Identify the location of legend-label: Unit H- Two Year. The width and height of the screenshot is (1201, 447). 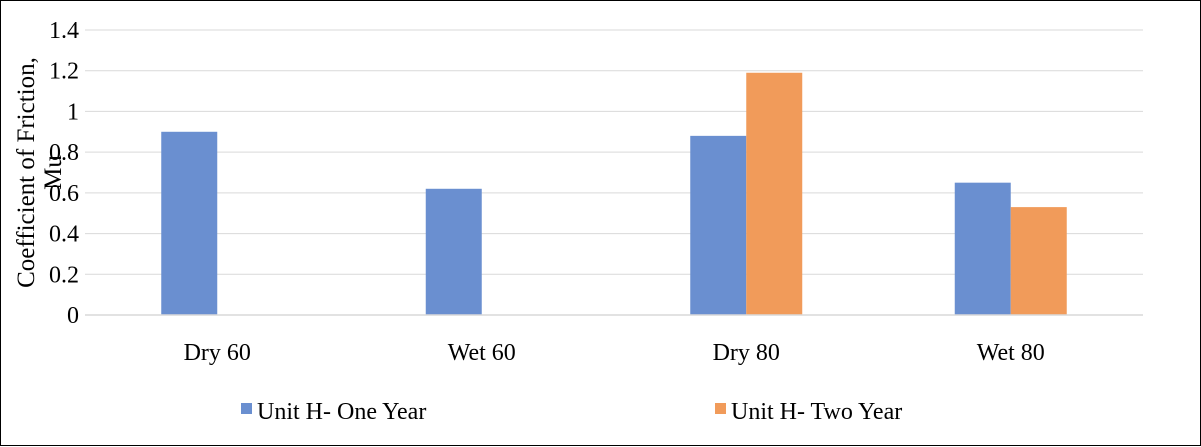
(816, 412).